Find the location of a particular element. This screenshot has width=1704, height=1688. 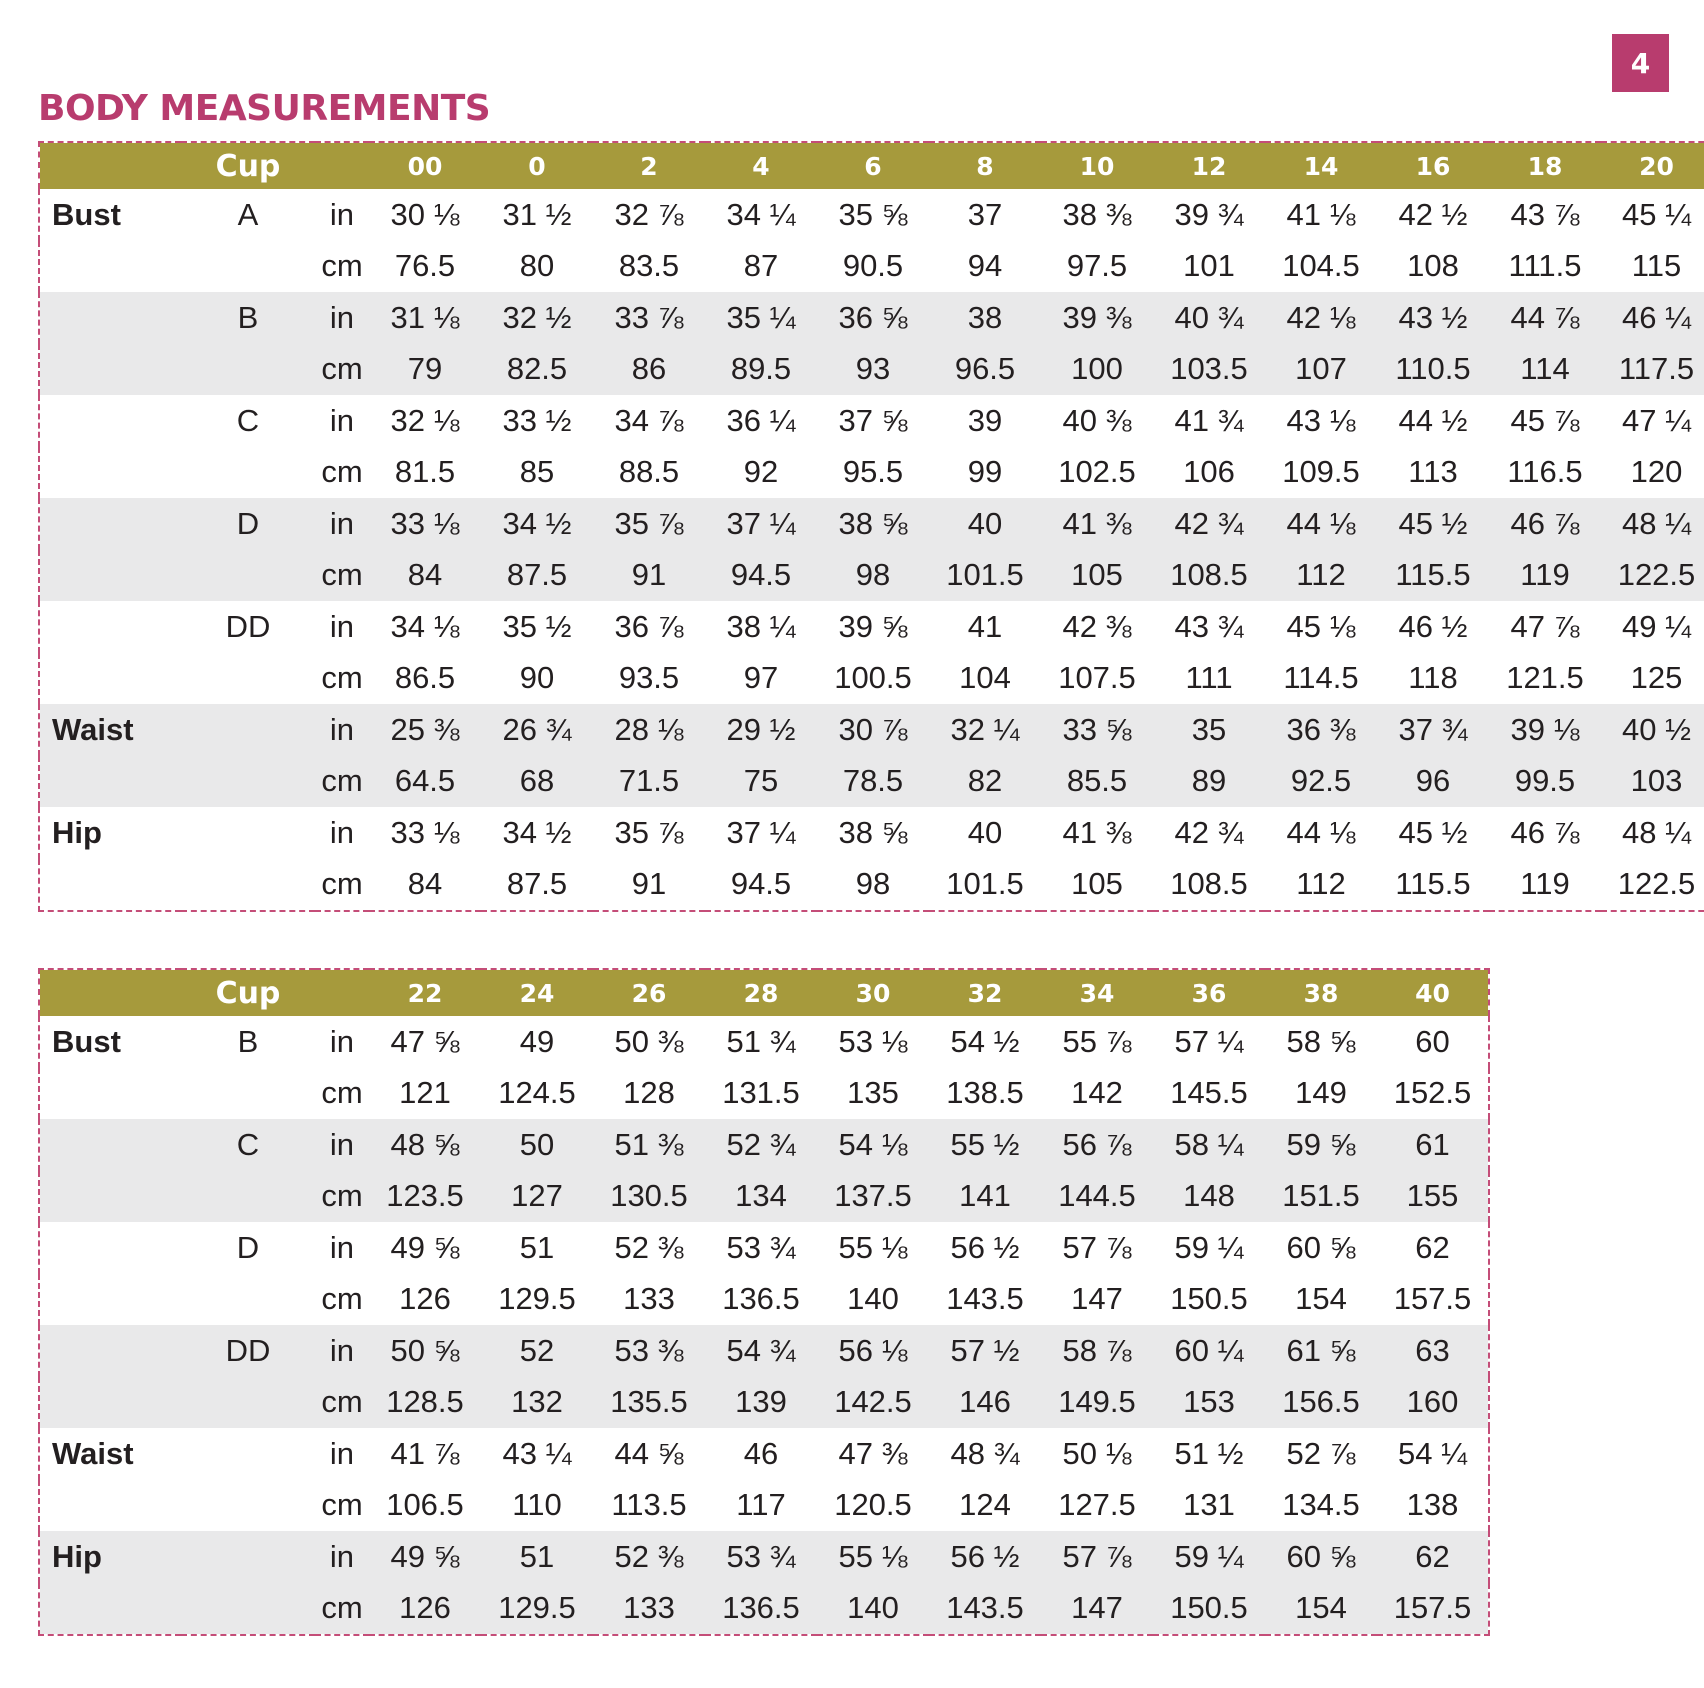

measurement-value: 113 is located at coordinates (1433, 472).